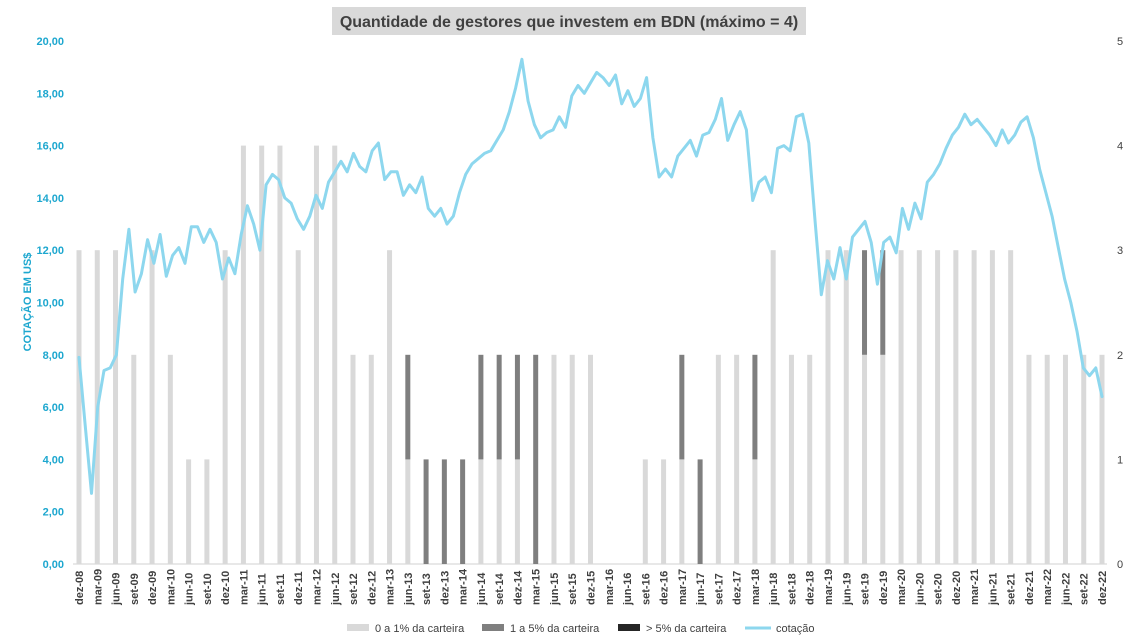  What do you see at coordinates (53, 565) in the screenshot?
I see `left-tick-label: 0,00` at bounding box center [53, 565].